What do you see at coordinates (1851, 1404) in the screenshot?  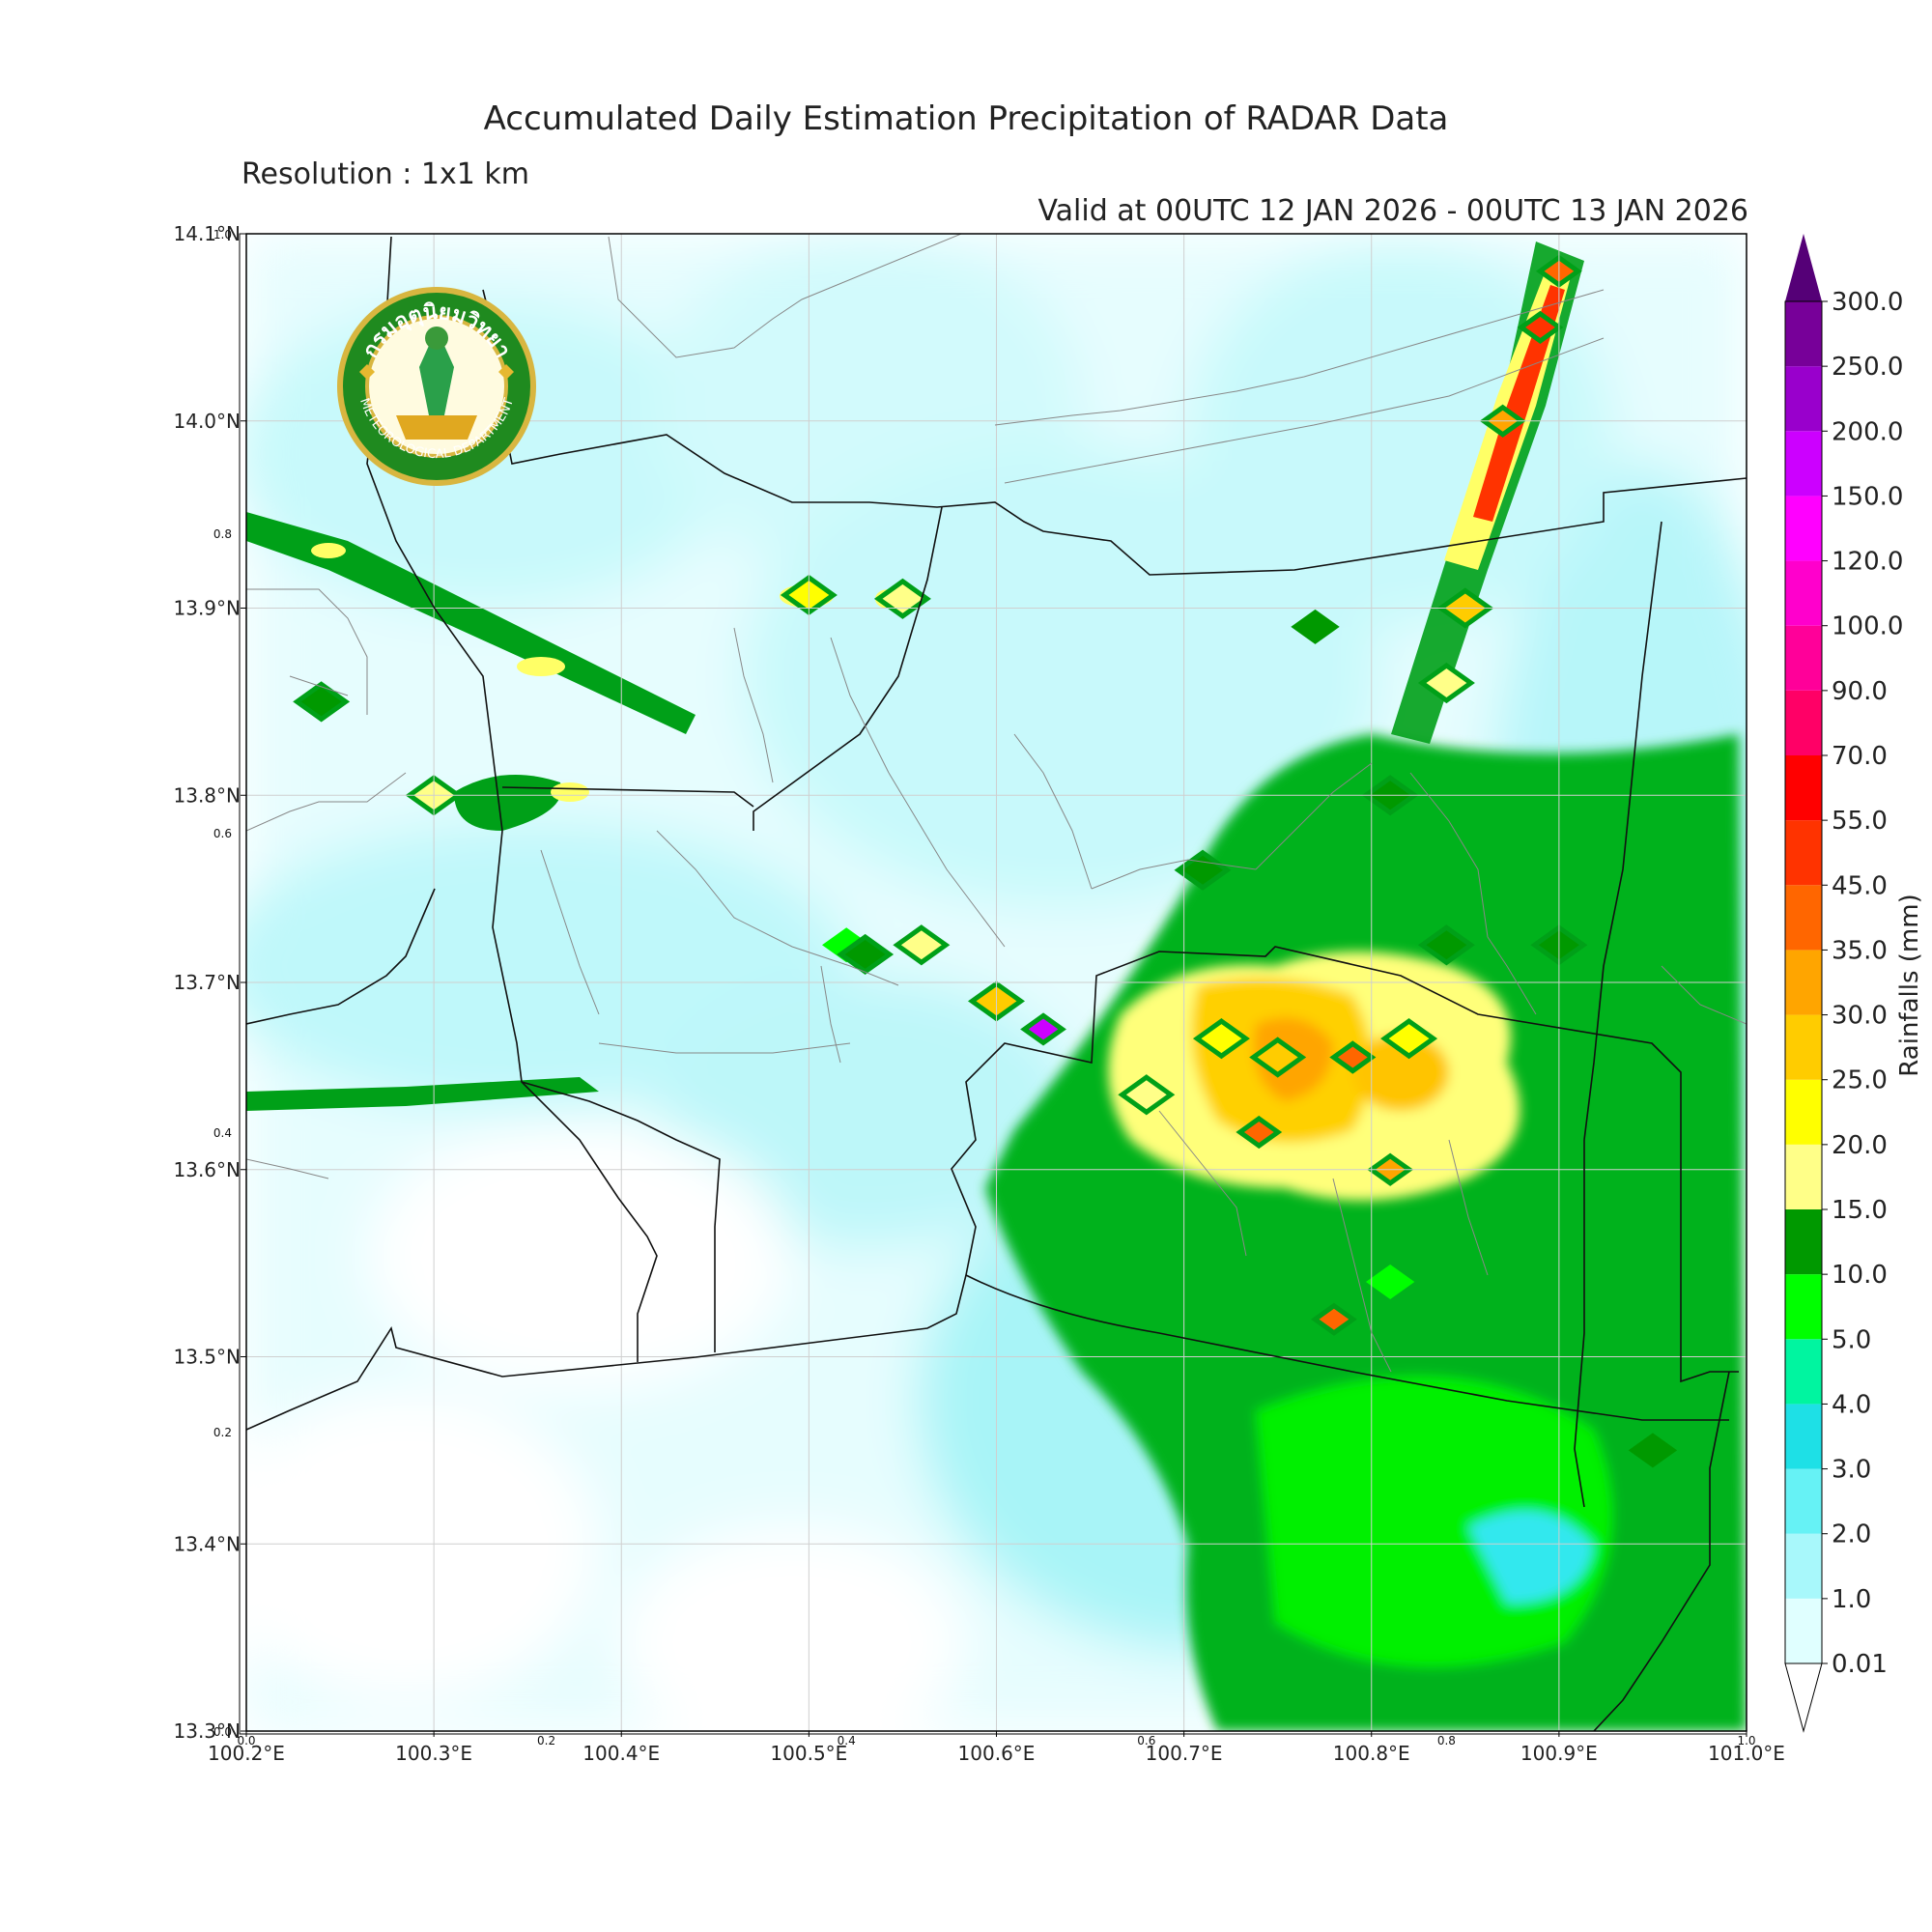 I see `colorbar-tick-label: 4.0` at bounding box center [1851, 1404].